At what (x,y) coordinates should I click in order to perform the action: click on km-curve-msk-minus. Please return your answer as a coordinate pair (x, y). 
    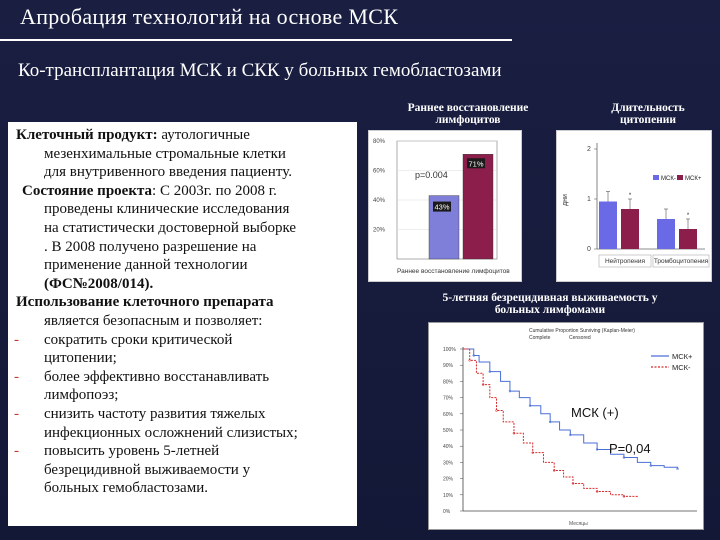
    Looking at the image, I should click on (550, 423).